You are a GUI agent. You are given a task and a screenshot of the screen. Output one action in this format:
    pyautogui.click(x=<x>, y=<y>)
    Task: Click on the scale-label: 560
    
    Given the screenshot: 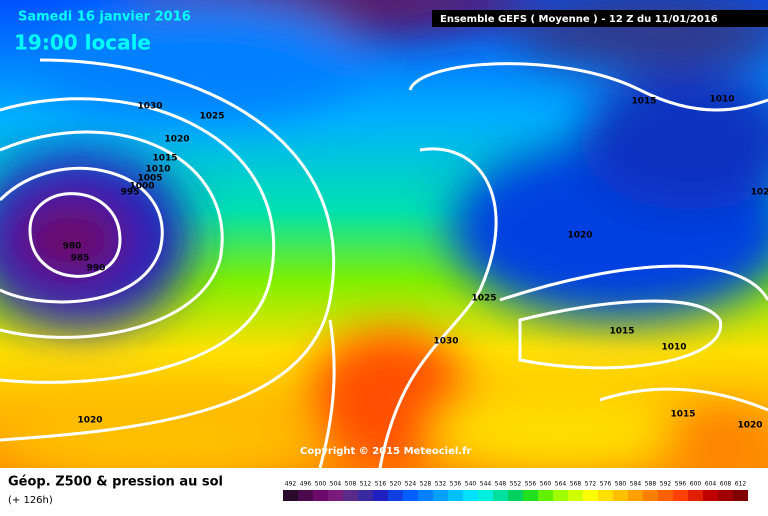 What is the action you would take?
    pyautogui.click(x=546, y=484)
    